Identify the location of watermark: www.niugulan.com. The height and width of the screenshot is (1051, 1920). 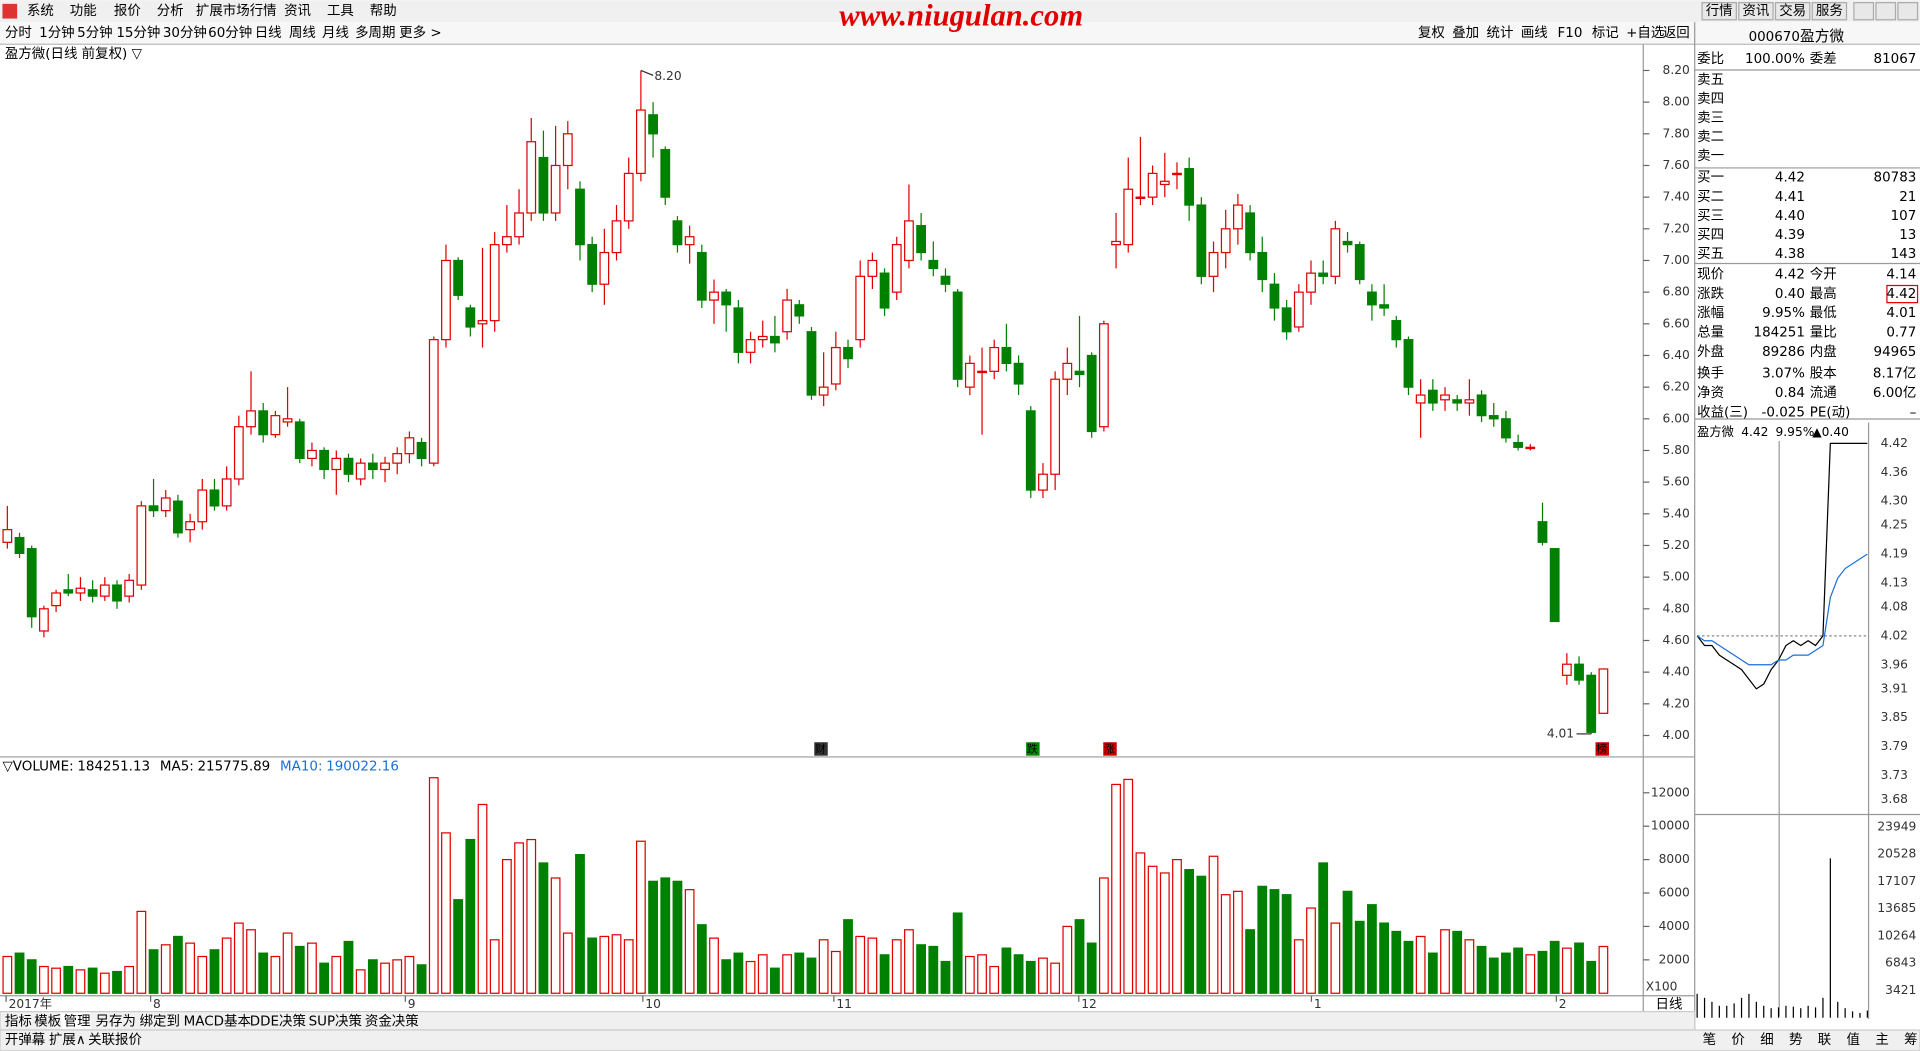
(961, 16).